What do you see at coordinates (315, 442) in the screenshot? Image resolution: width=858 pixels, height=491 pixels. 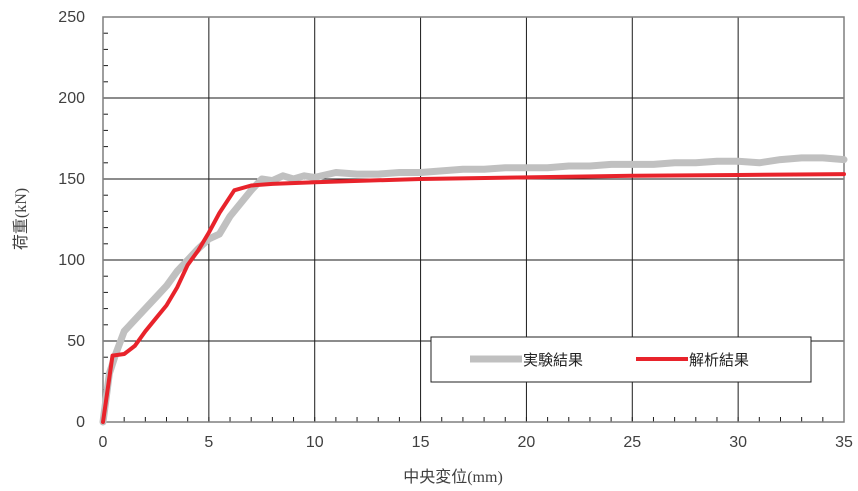 I see `x-tick-label: 10` at bounding box center [315, 442].